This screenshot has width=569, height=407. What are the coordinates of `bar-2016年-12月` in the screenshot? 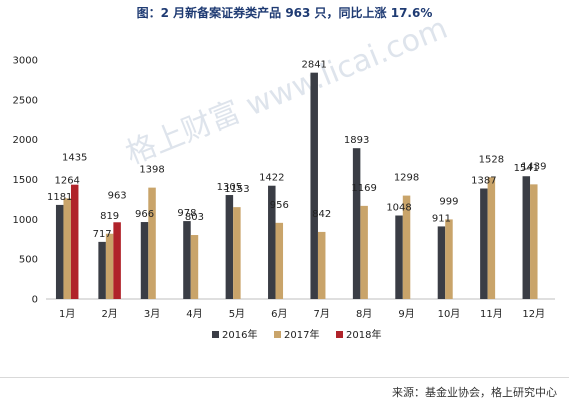 It's located at (526, 237).